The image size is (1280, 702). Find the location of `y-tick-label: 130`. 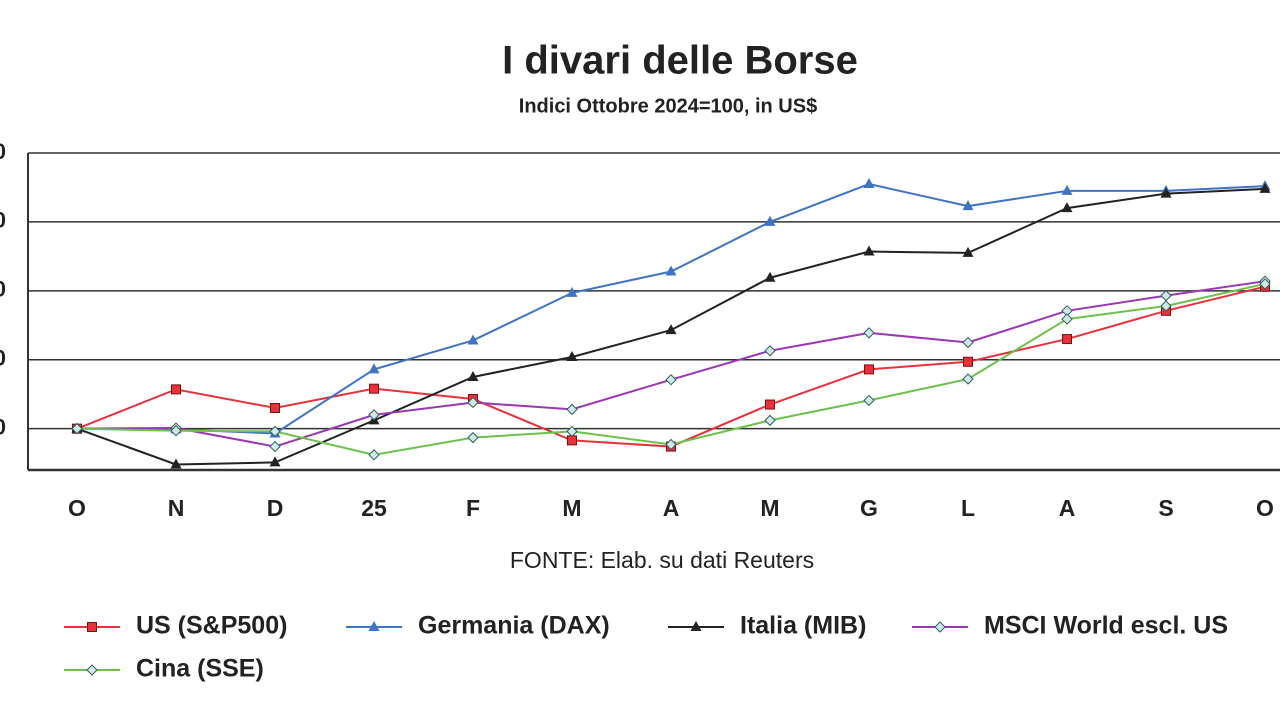

y-tick-label: 130 is located at coordinates (3, 220).